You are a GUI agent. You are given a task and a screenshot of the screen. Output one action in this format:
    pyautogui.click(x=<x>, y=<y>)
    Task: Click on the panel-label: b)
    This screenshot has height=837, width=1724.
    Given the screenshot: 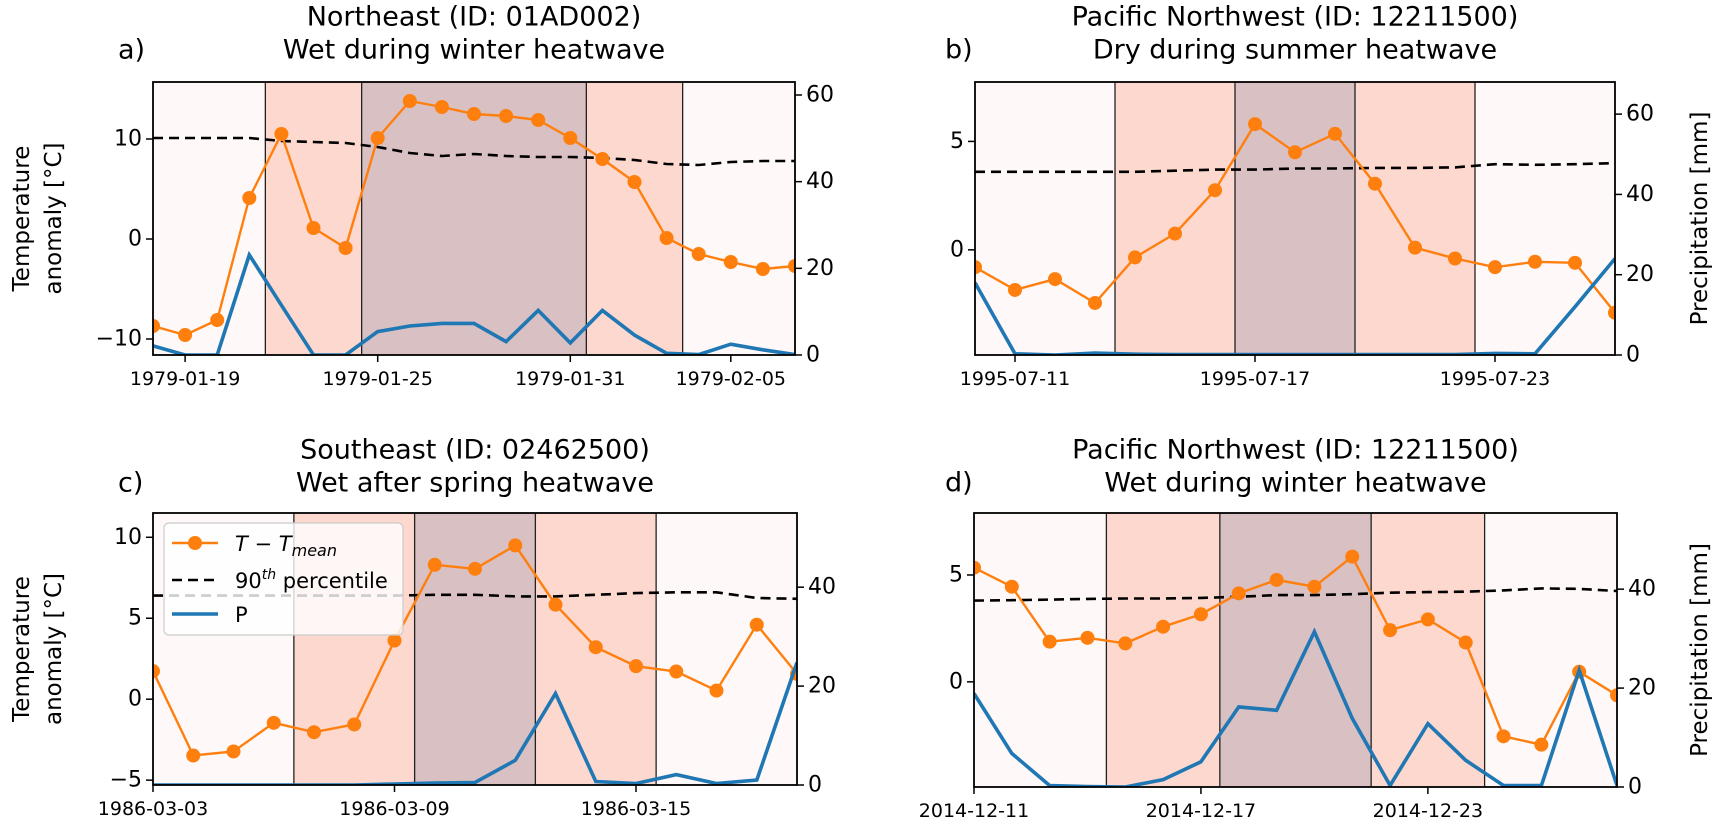 What is the action you would take?
    pyautogui.click(x=959, y=50)
    